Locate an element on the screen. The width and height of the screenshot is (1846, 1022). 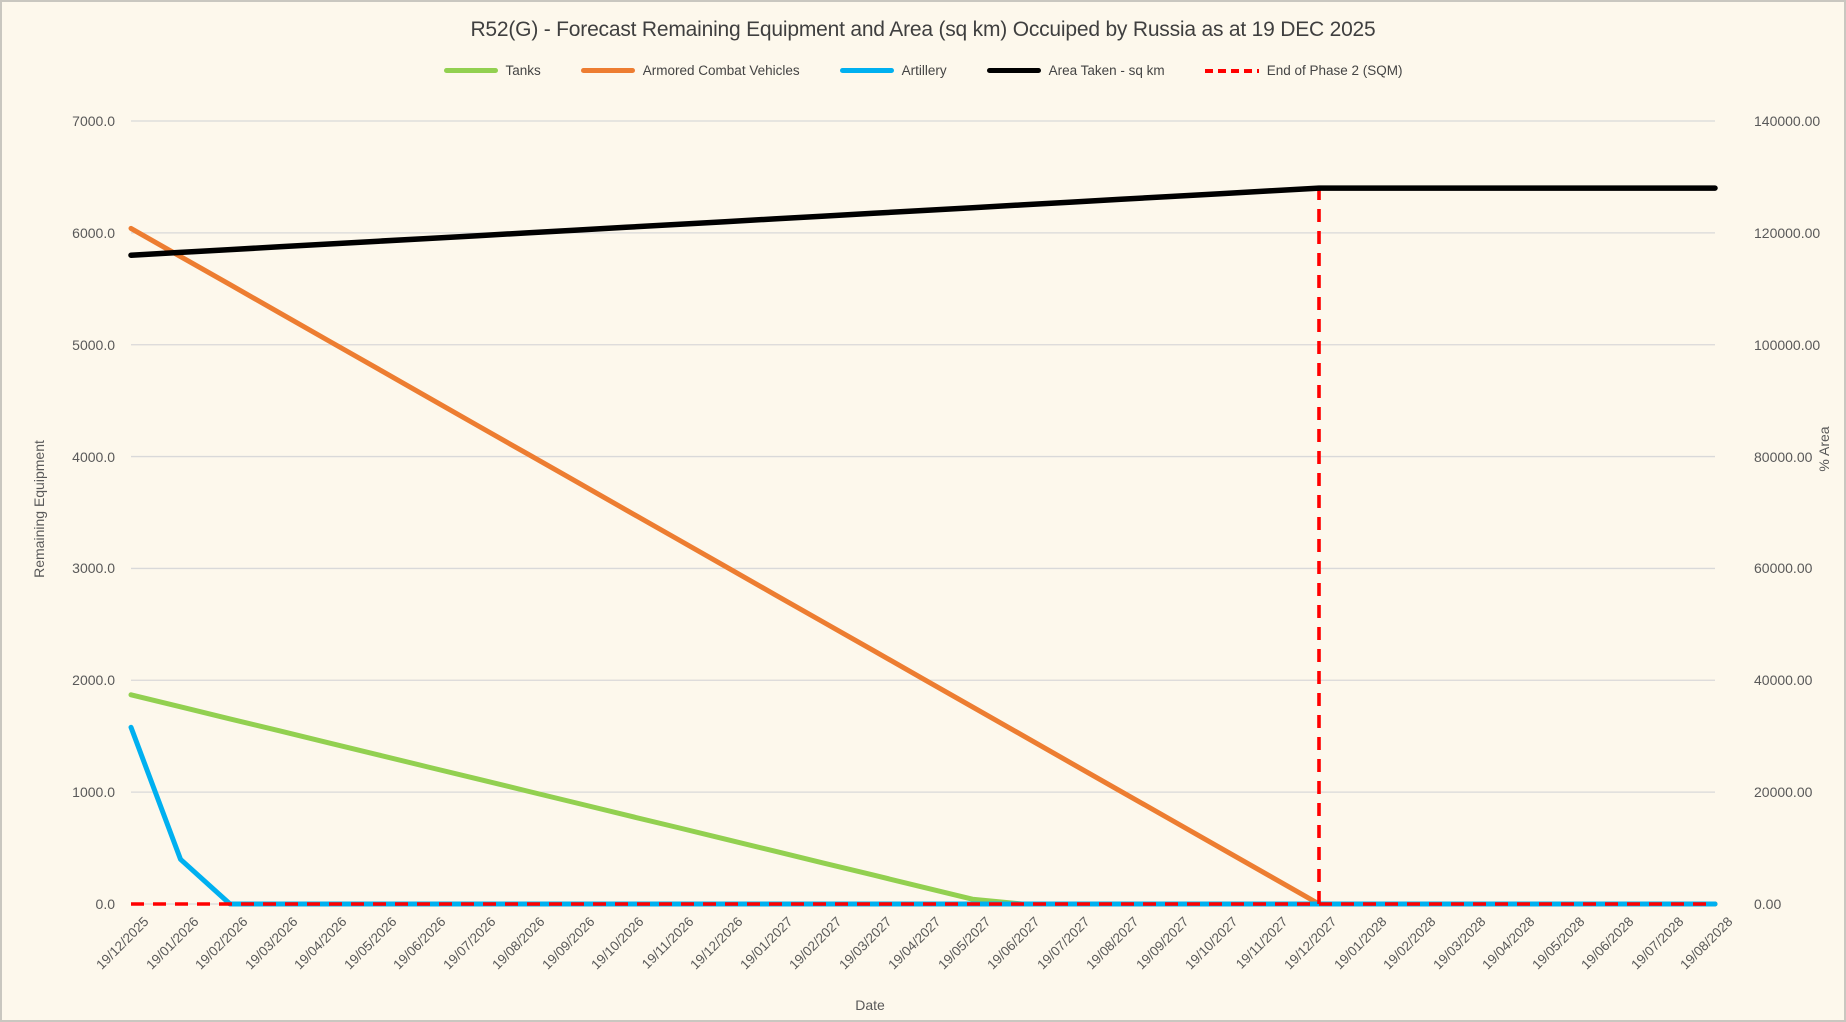
right-axis-tick-label: 20000.00 is located at coordinates (1783, 792).